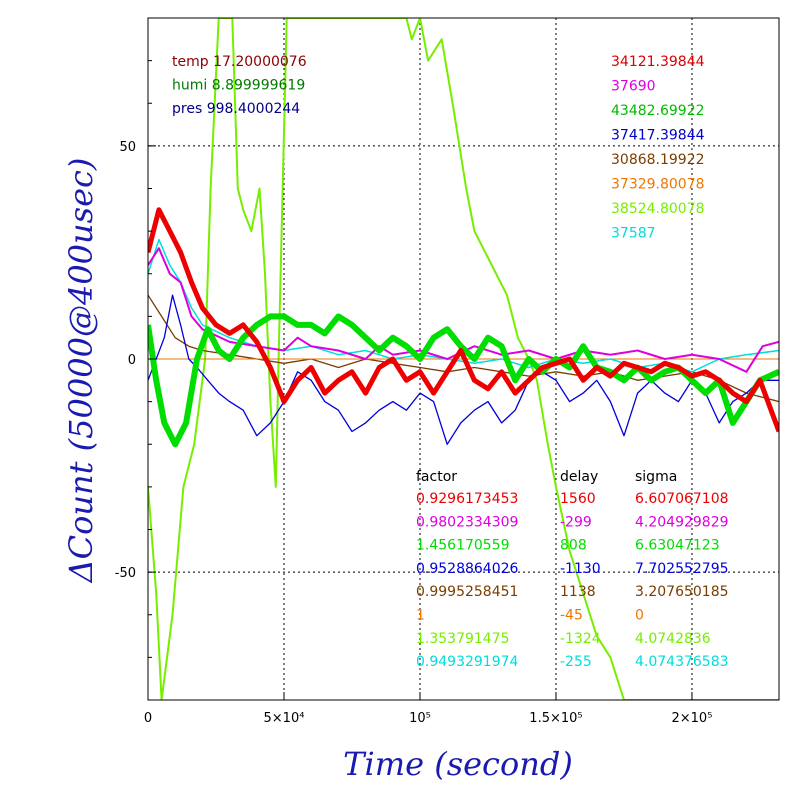 The width and height of the screenshot is (797, 797). What do you see at coordinates (420, 616) in the screenshot?
I see `table-cell: 1` at bounding box center [420, 616].